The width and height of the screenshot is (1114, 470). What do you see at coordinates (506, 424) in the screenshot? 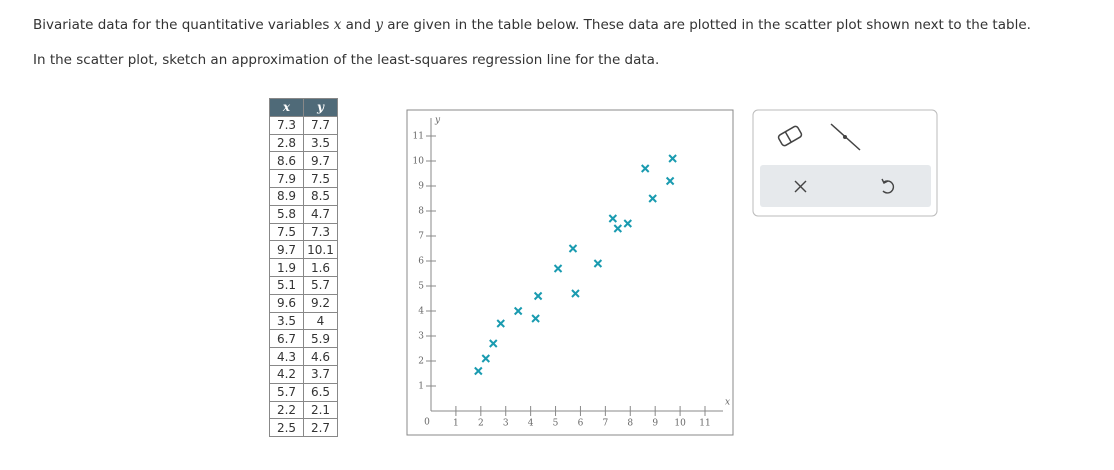
I see `x-tick-label: 3` at bounding box center [506, 424].